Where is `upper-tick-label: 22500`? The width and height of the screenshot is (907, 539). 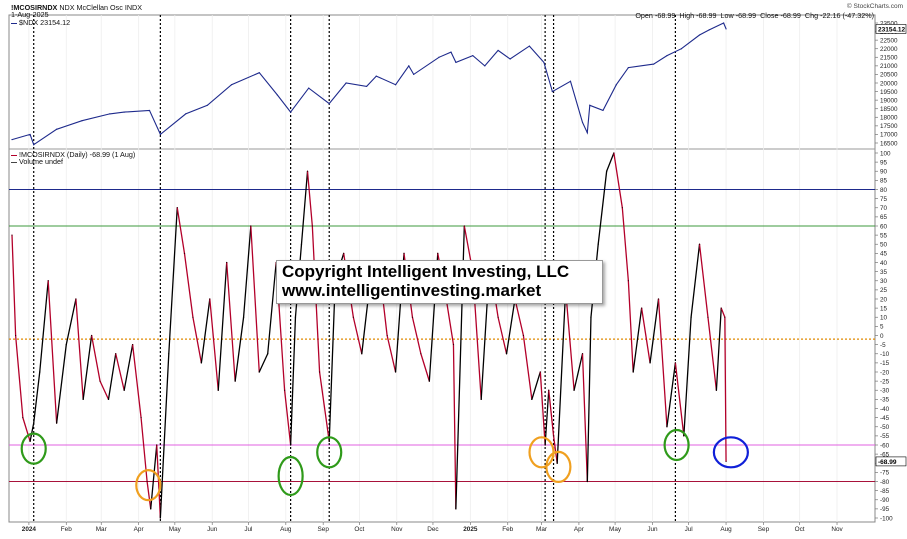
upper-tick-label: 22500 is located at coordinates (889, 40).